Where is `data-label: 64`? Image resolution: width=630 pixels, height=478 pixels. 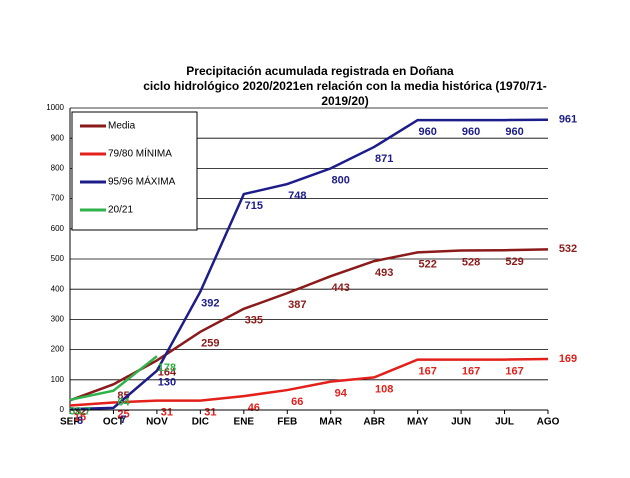 data-label: 64 is located at coordinates (123, 403).